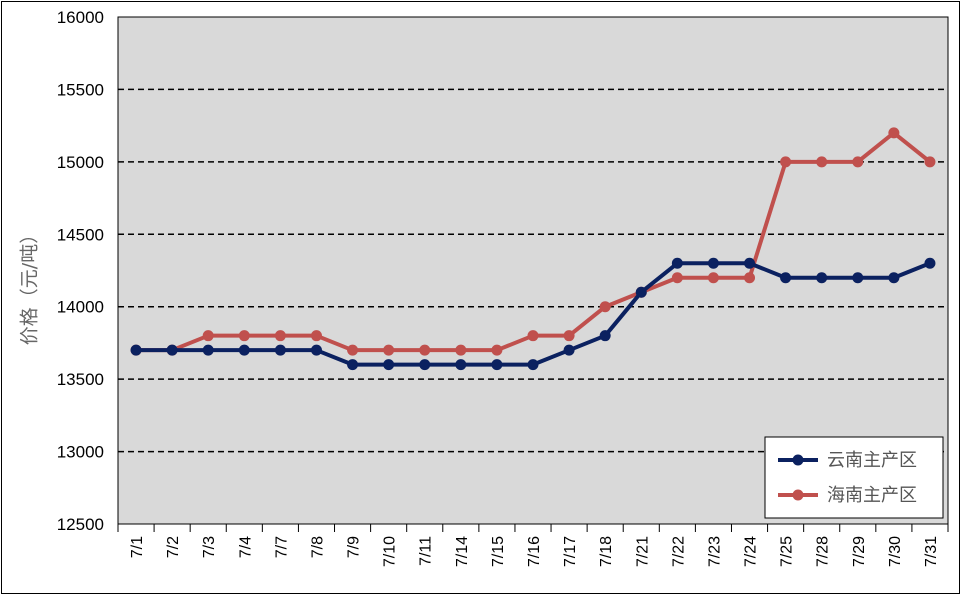 The image size is (963, 597). Describe the element at coordinates (30, 285) in the screenshot. I see `y-axis-label: 价格（元/吨）` at that location.